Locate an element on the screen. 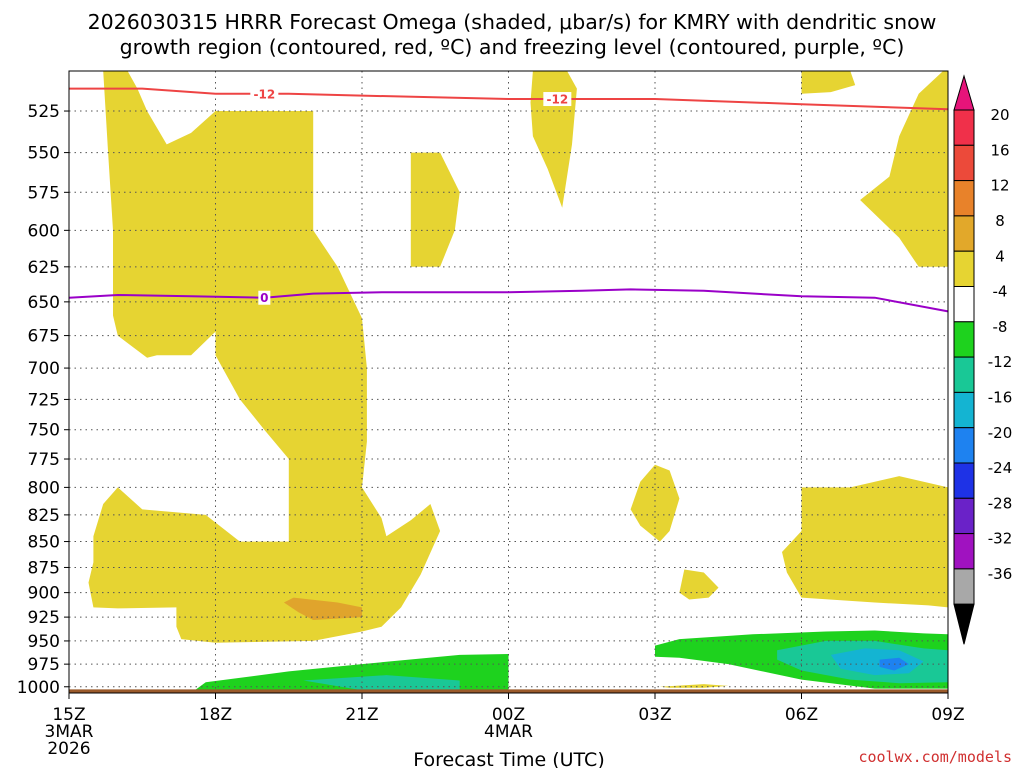 The height and width of the screenshot is (768, 1024). ytick-label-550: 550 is located at coordinates (44, 154).